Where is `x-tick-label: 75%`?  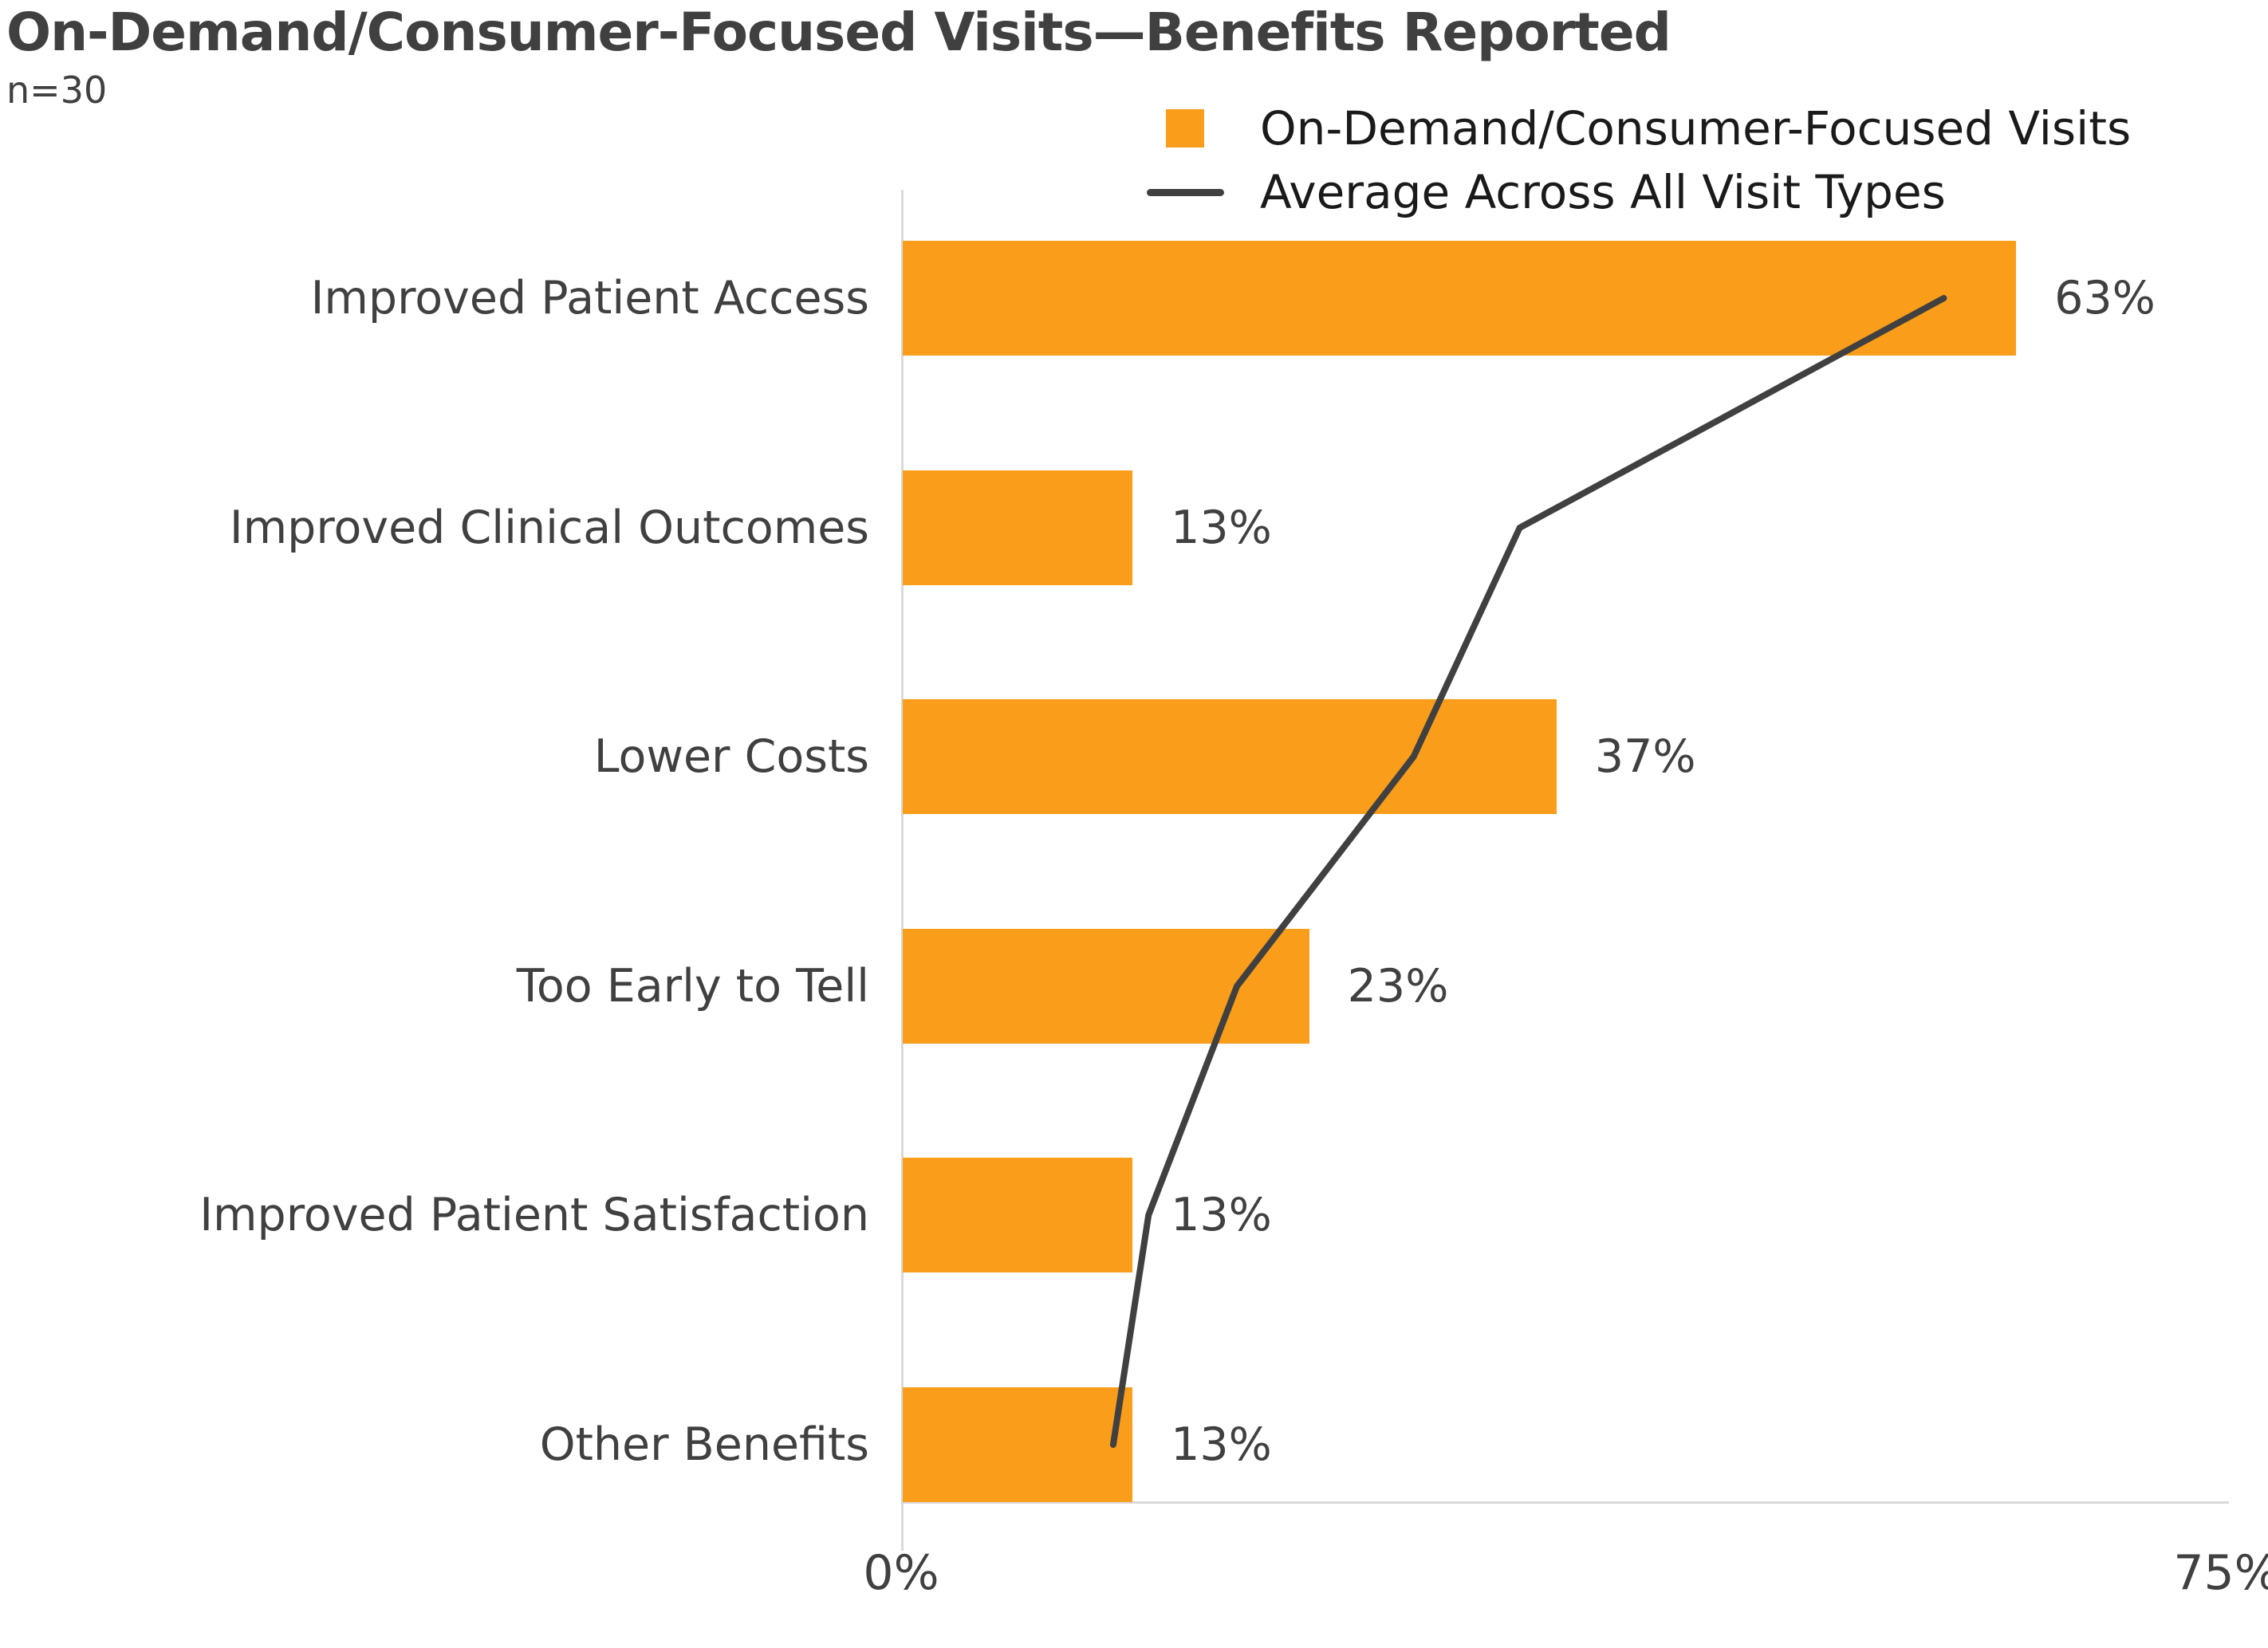 x-tick-label: 75% is located at coordinates (2220, 1573).